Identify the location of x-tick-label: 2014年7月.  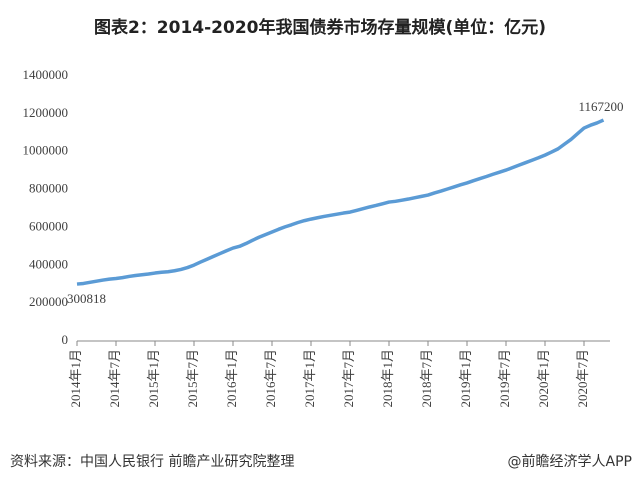
(114, 378).